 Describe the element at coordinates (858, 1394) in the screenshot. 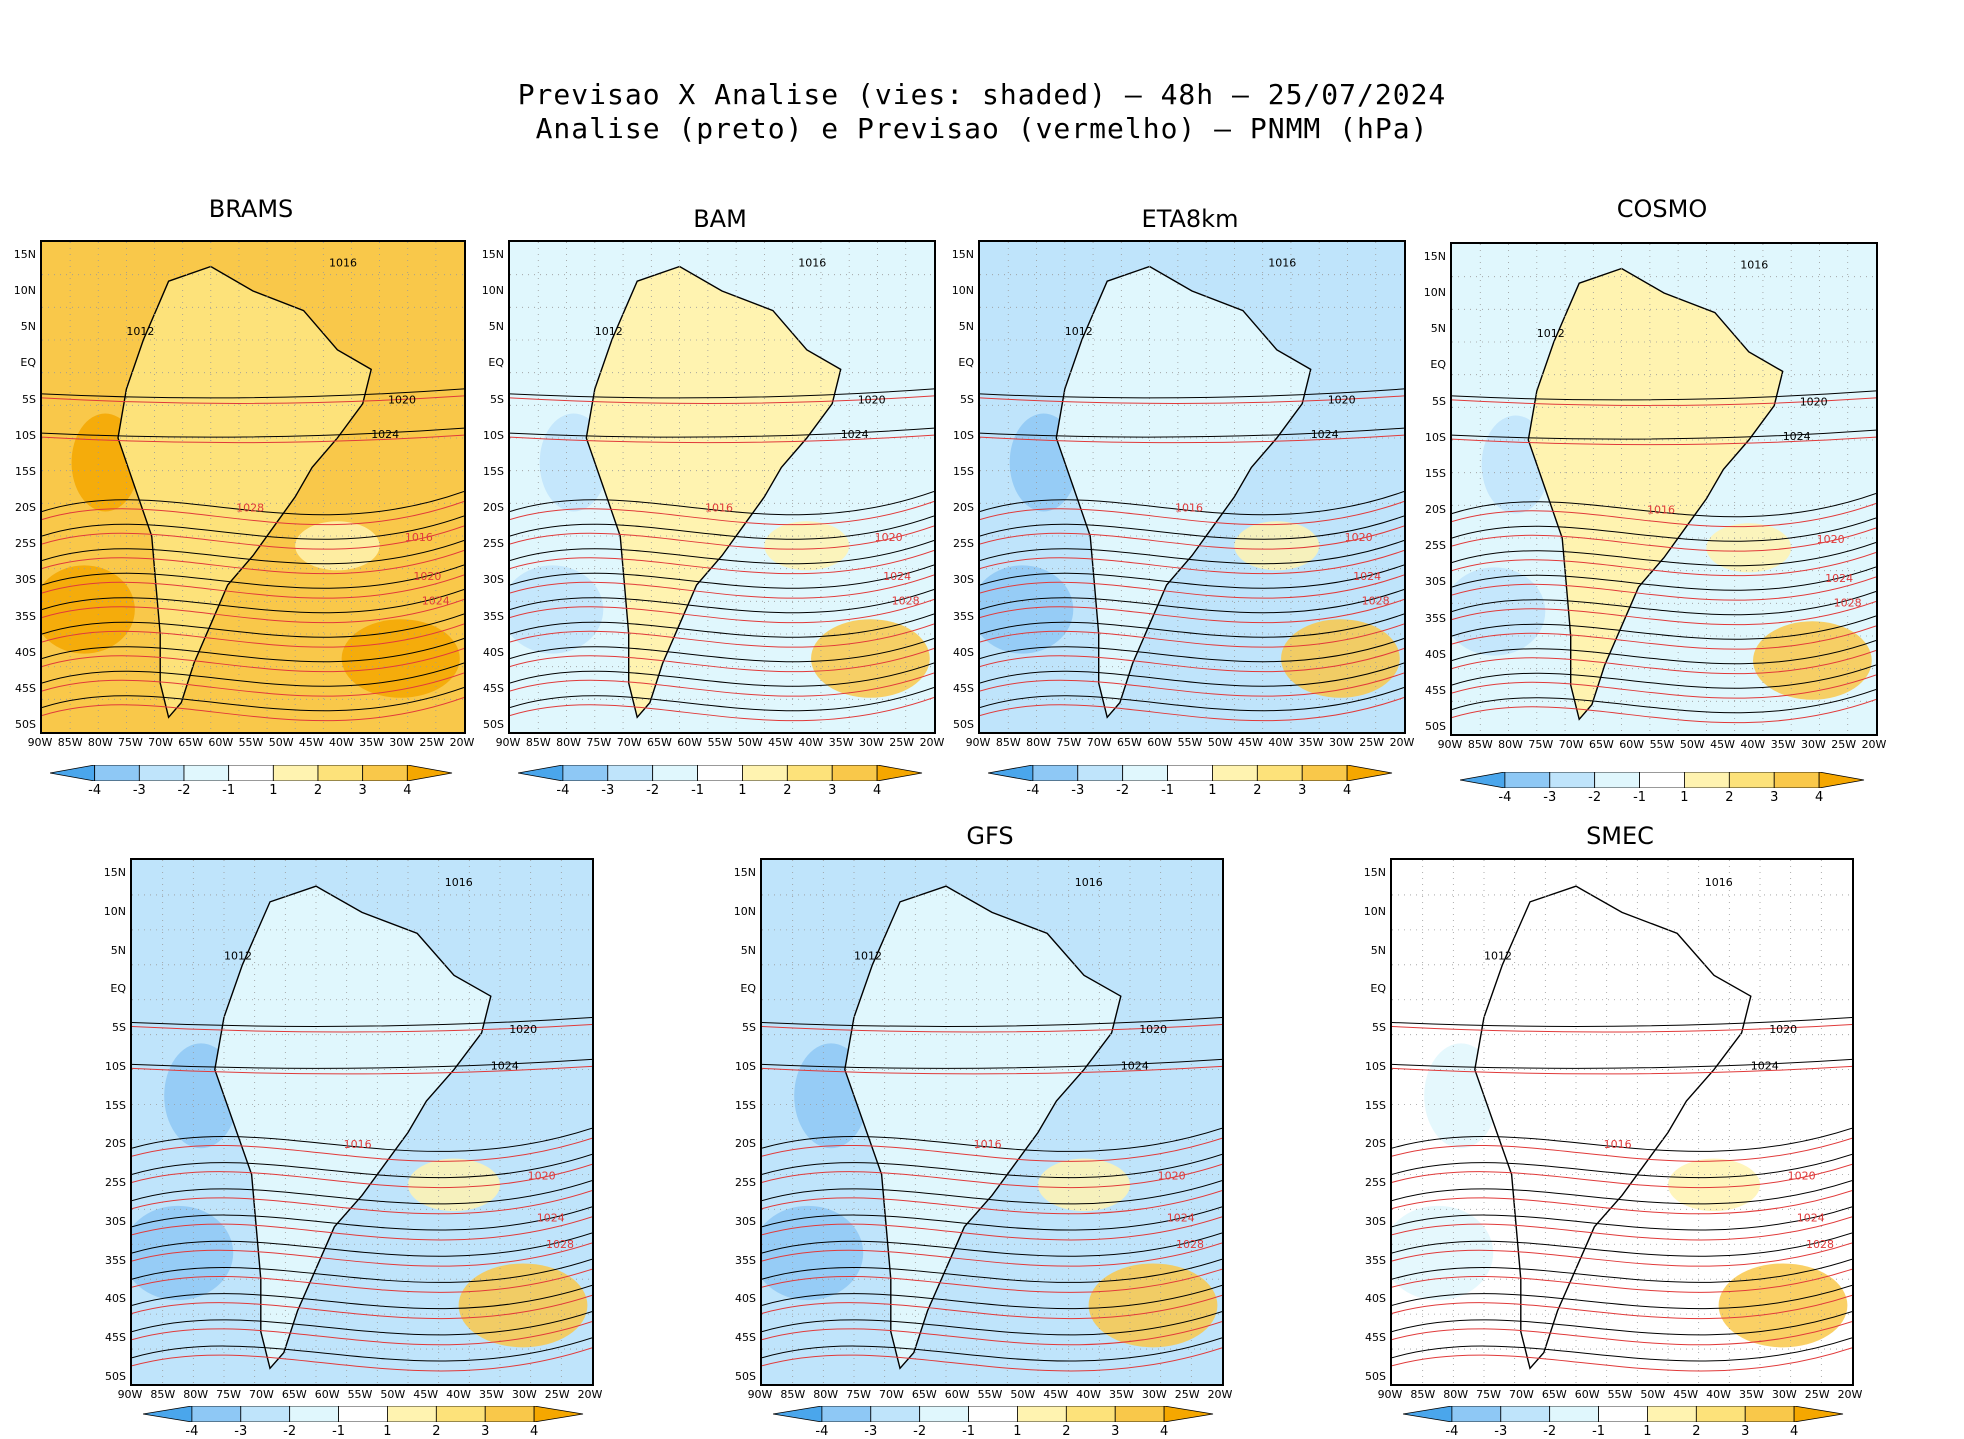

I see `lon-tick-label: 75W` at that location.